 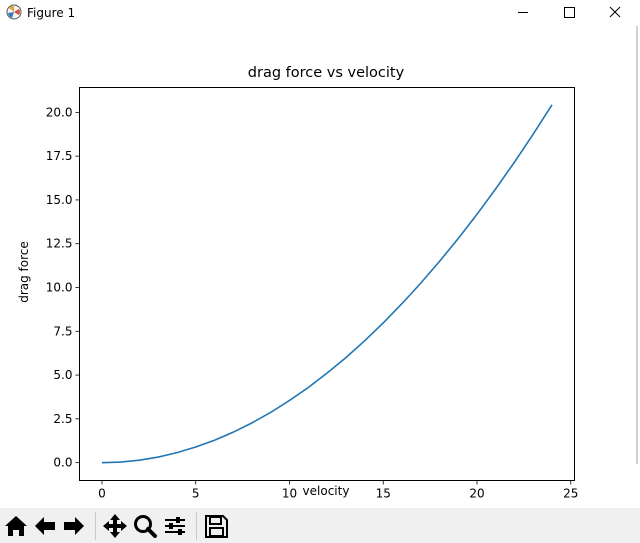 I want to click on matplotlib-icon, so click(x=14, y=12).